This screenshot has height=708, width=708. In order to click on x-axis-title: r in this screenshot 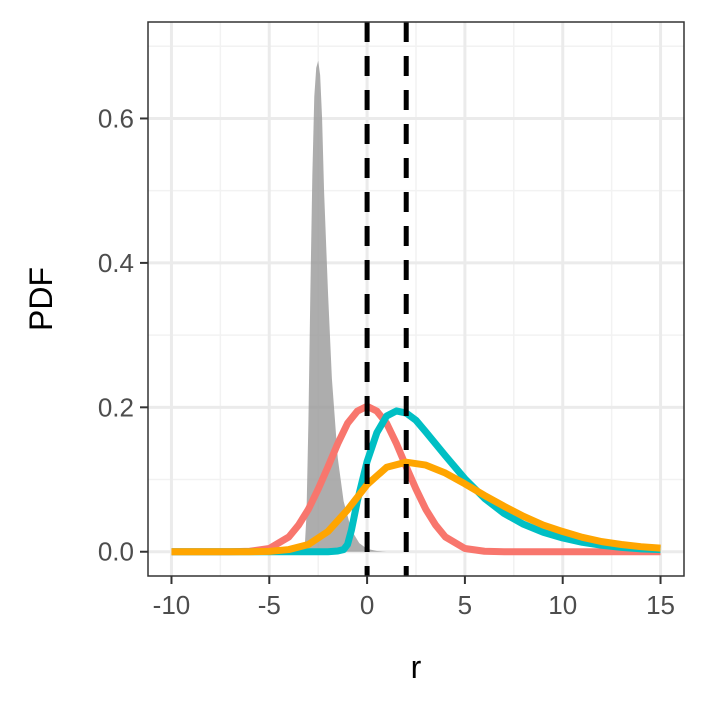, I will do `click(416, 667)`.